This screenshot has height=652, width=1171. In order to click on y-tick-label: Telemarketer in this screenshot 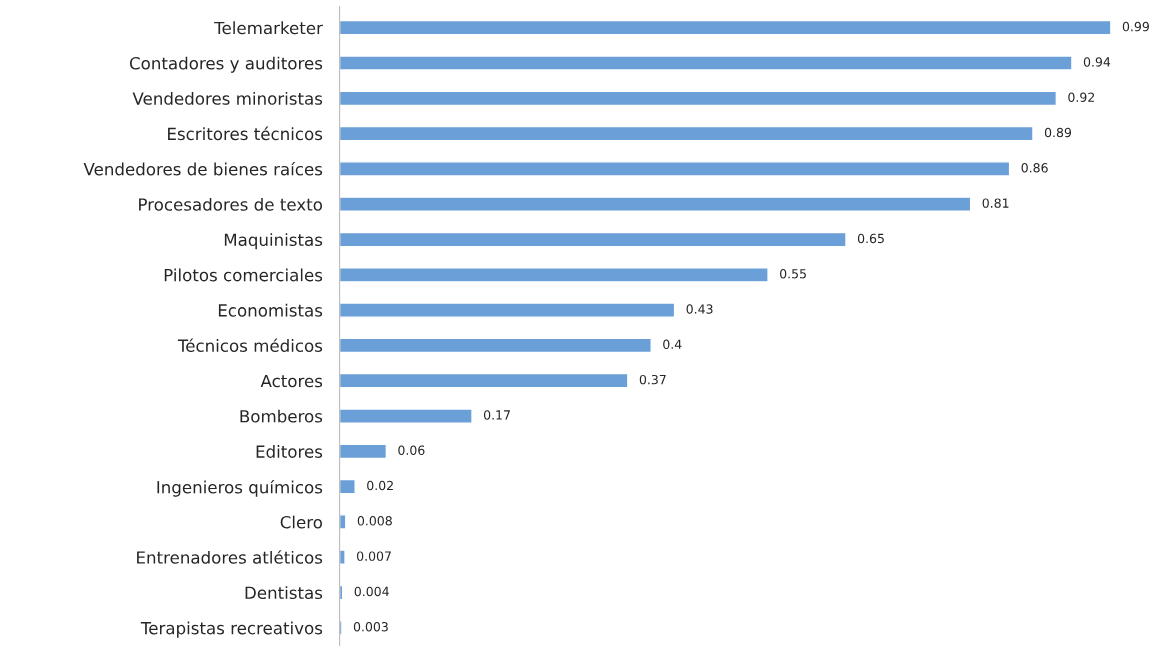, I will do `click(268, 28)`.